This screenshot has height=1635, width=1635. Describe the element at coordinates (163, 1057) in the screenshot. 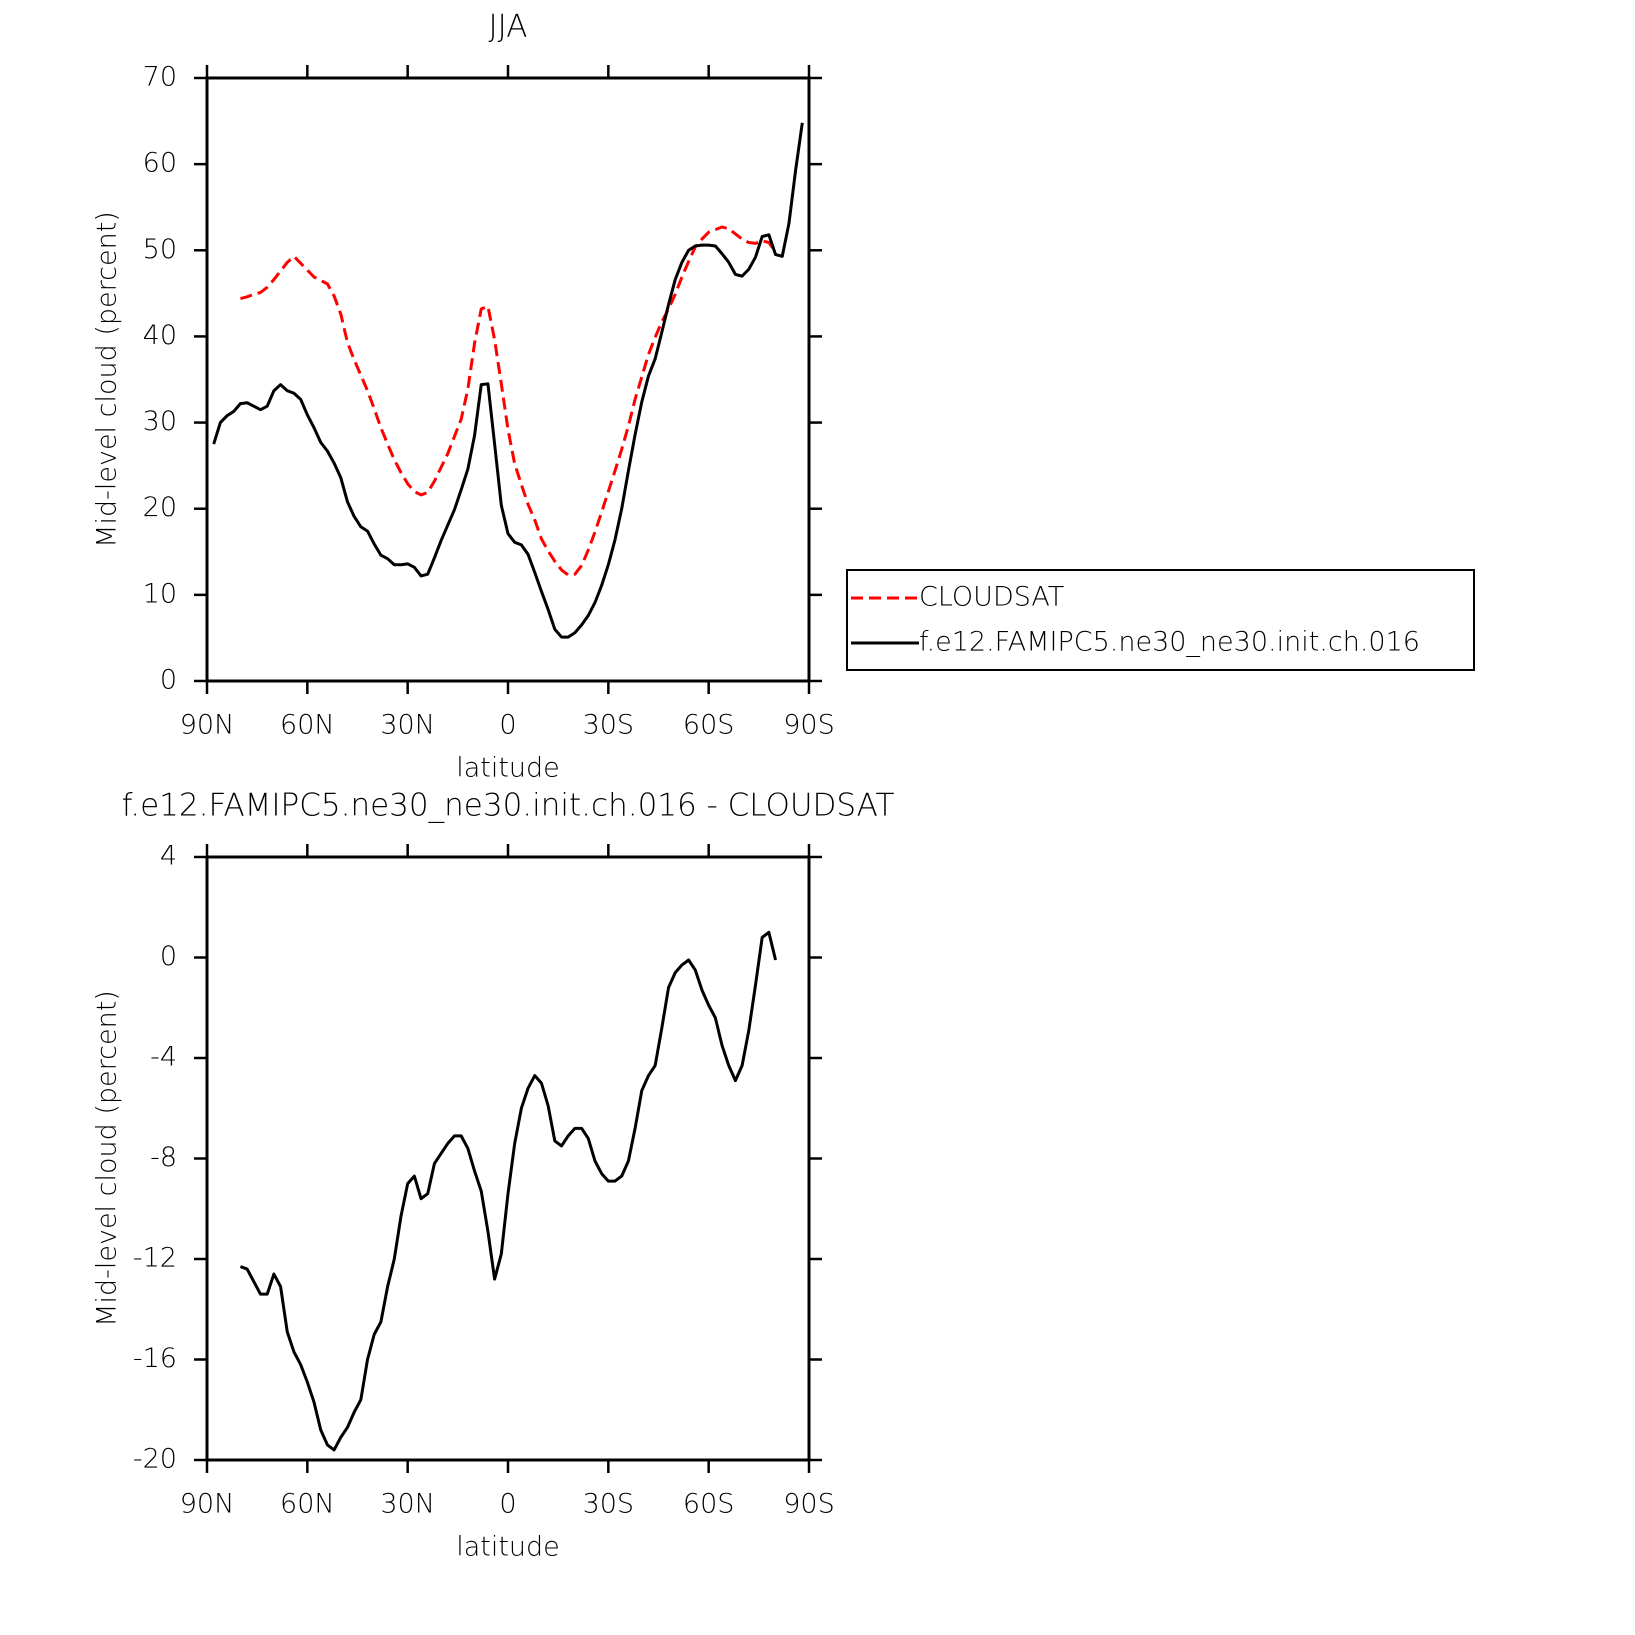

I see `y-tick-label: -4` at that location.